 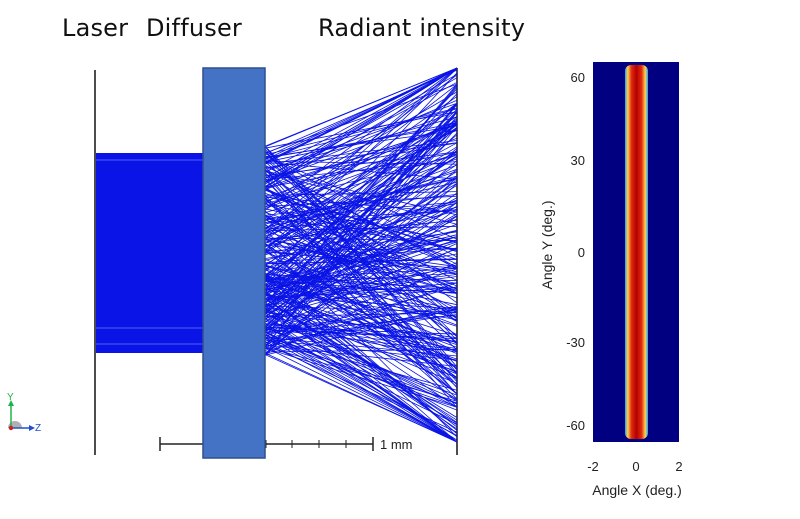 I want to click on y-tick: -60, so click(x=575, y=425).